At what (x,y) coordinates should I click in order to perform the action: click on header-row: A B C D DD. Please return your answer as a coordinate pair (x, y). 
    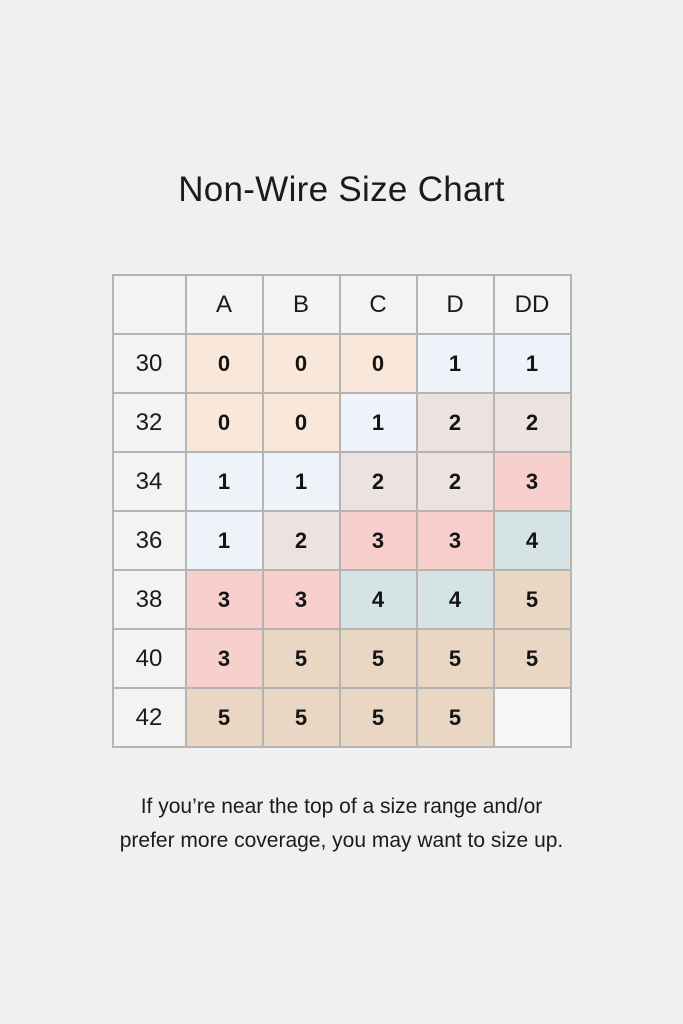
    Looking at the image, I should click on (341, 304).